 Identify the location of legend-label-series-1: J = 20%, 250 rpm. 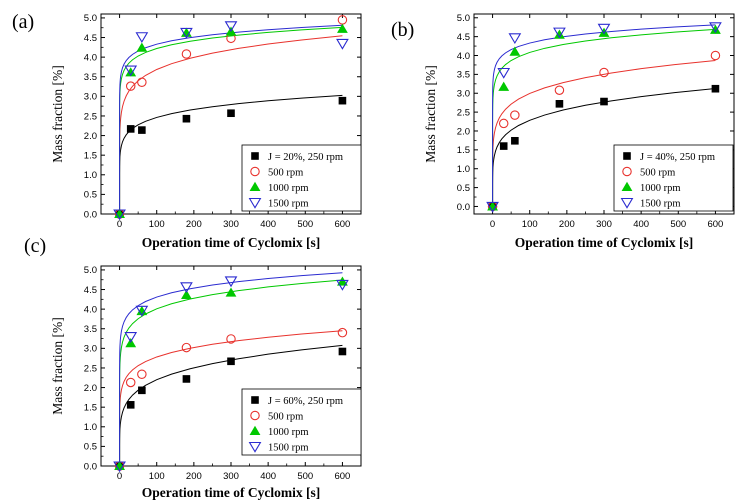
(305, 157).